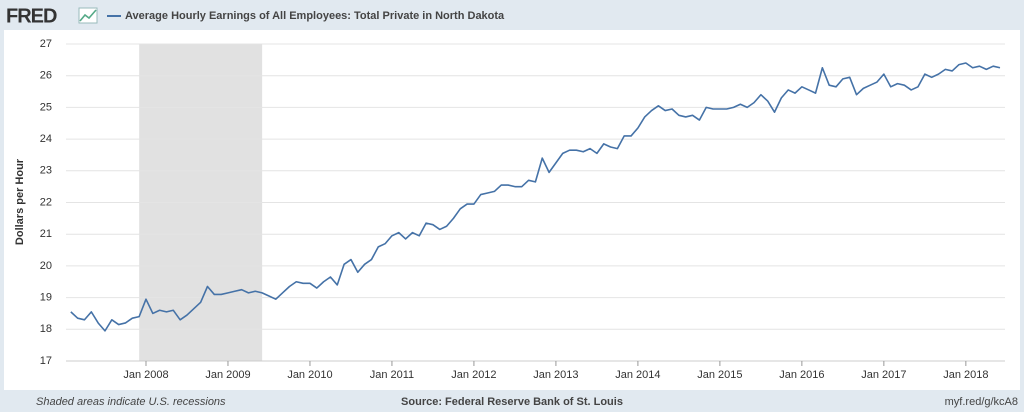 The width and height of the screenshot is (1024, 412). What do you see at coordinates (46, 44) in the screenshot?
I see `y-tick-label: 27` at bounding box center [46, 44].